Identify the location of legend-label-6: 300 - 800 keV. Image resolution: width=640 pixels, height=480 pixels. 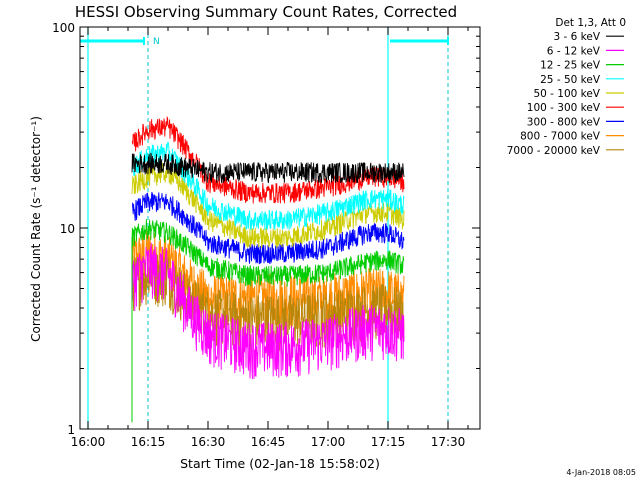
(564, 122).